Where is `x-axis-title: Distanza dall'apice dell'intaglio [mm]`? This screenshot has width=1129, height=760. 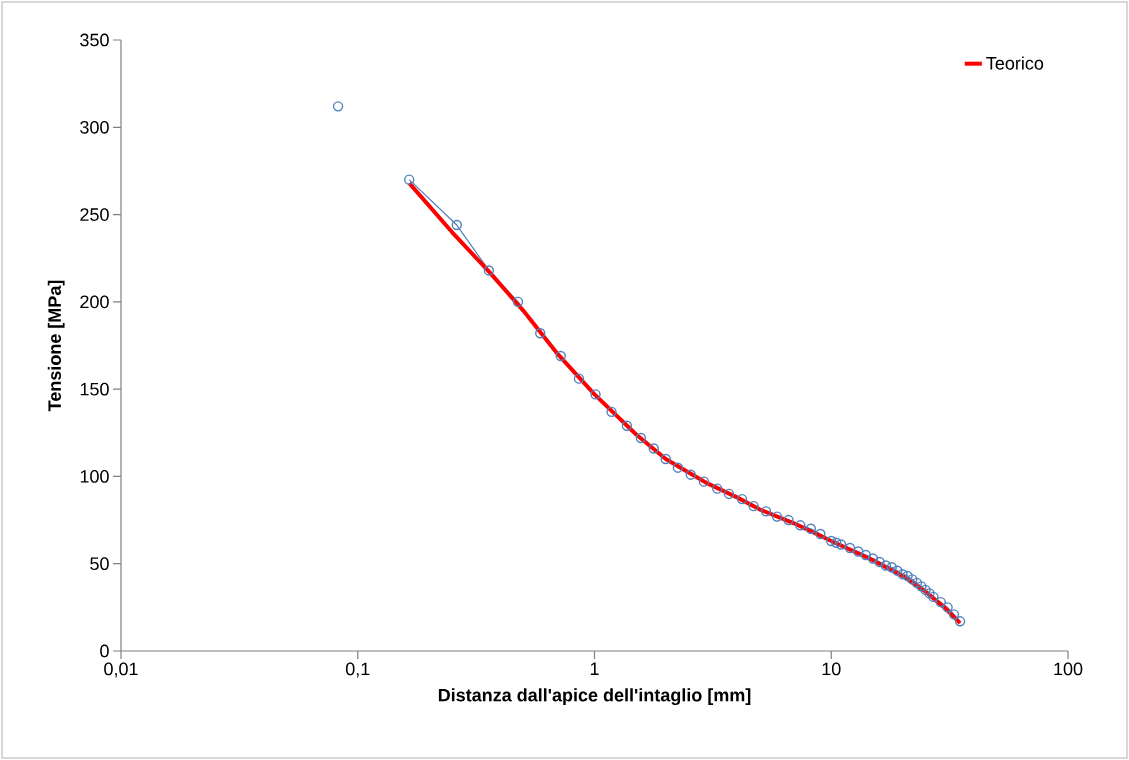
x-axis-title: Distanza dall'apice dell'intaglio [mm] is located at coordinates (594, 697).